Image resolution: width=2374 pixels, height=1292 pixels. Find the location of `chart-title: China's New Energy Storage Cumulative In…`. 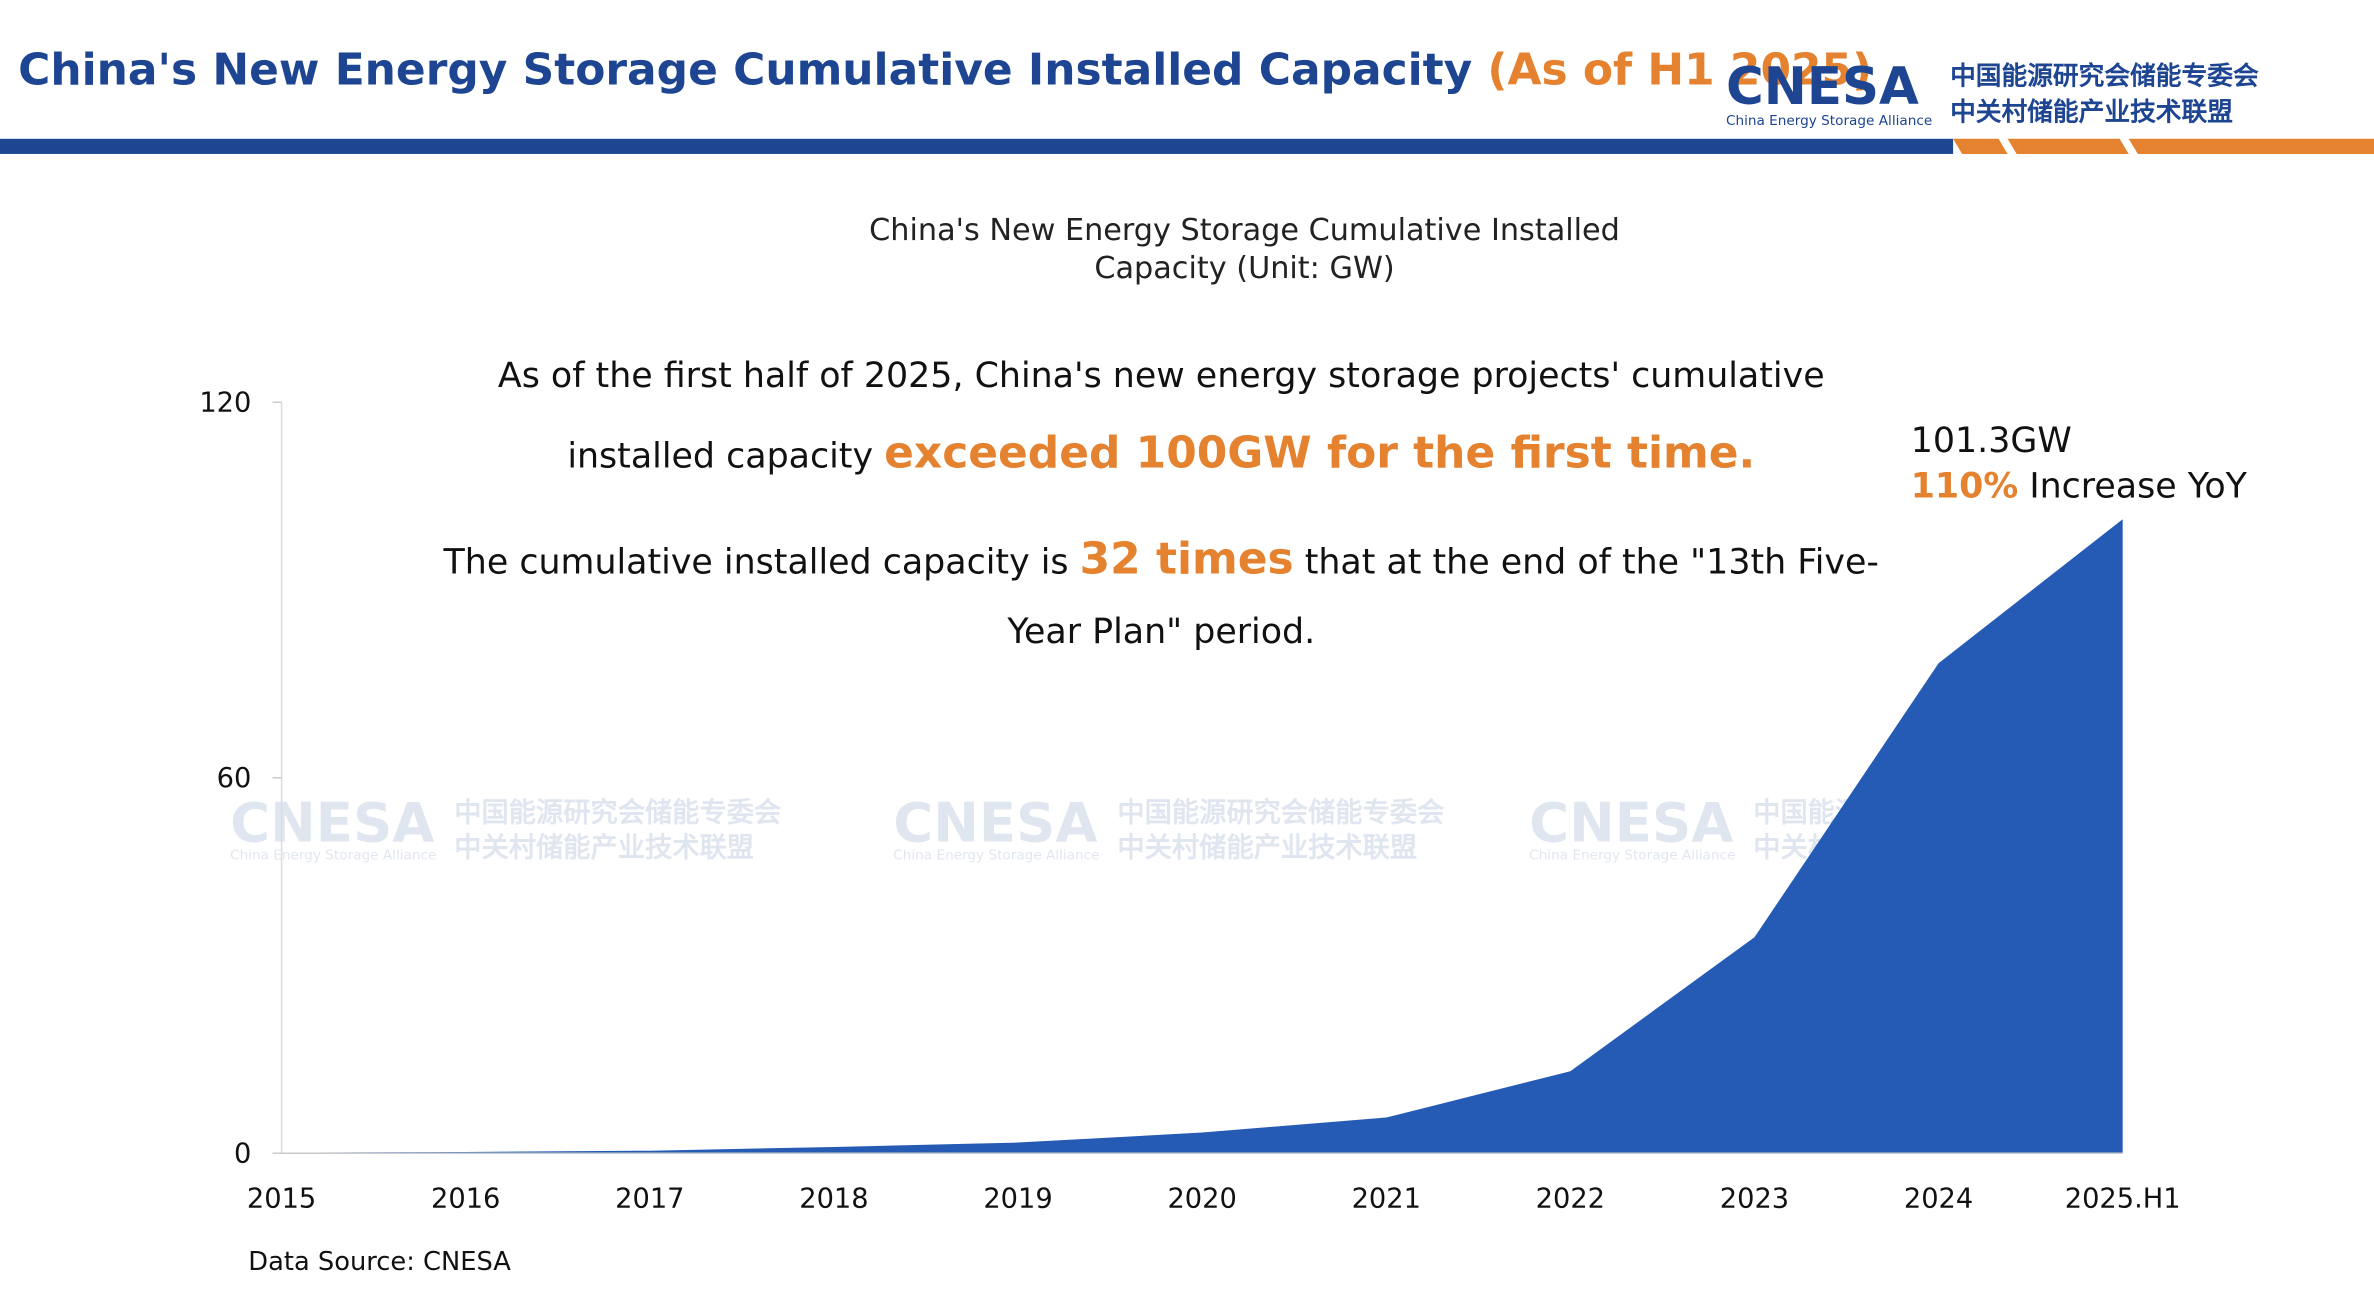

chart-title: China's New Energy Storage Cumulative In… is located at coordinates (1244, 230).